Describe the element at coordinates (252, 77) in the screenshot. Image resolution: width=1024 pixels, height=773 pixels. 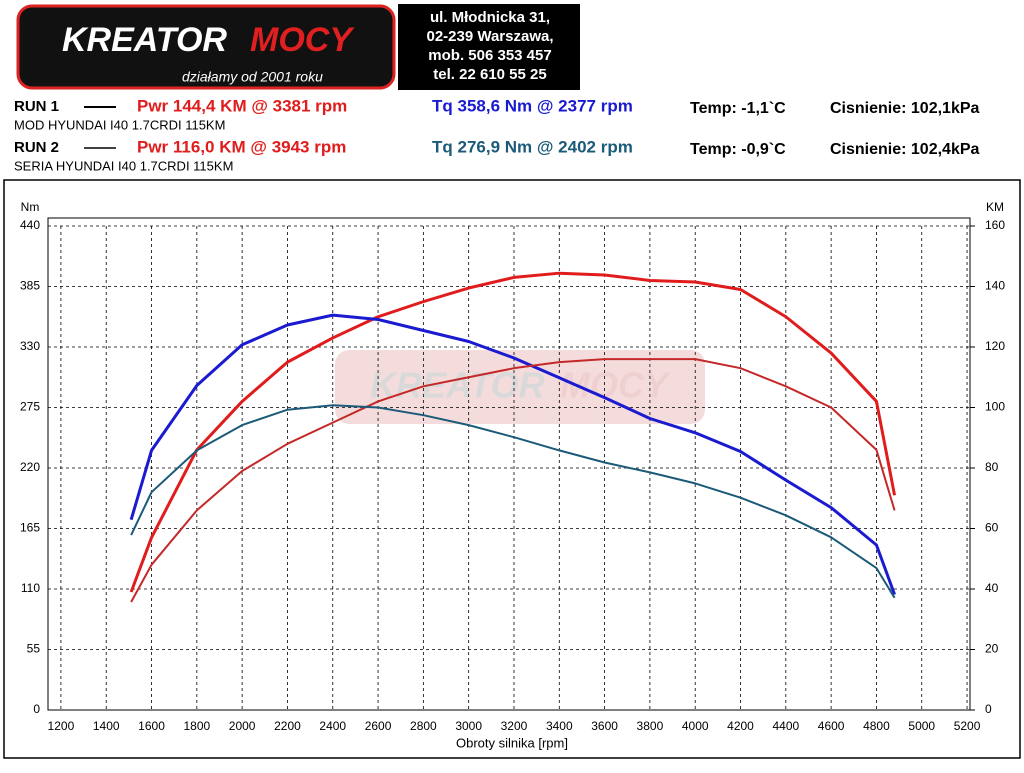
I see `tagline: działamy od 2001 roku` at that location.